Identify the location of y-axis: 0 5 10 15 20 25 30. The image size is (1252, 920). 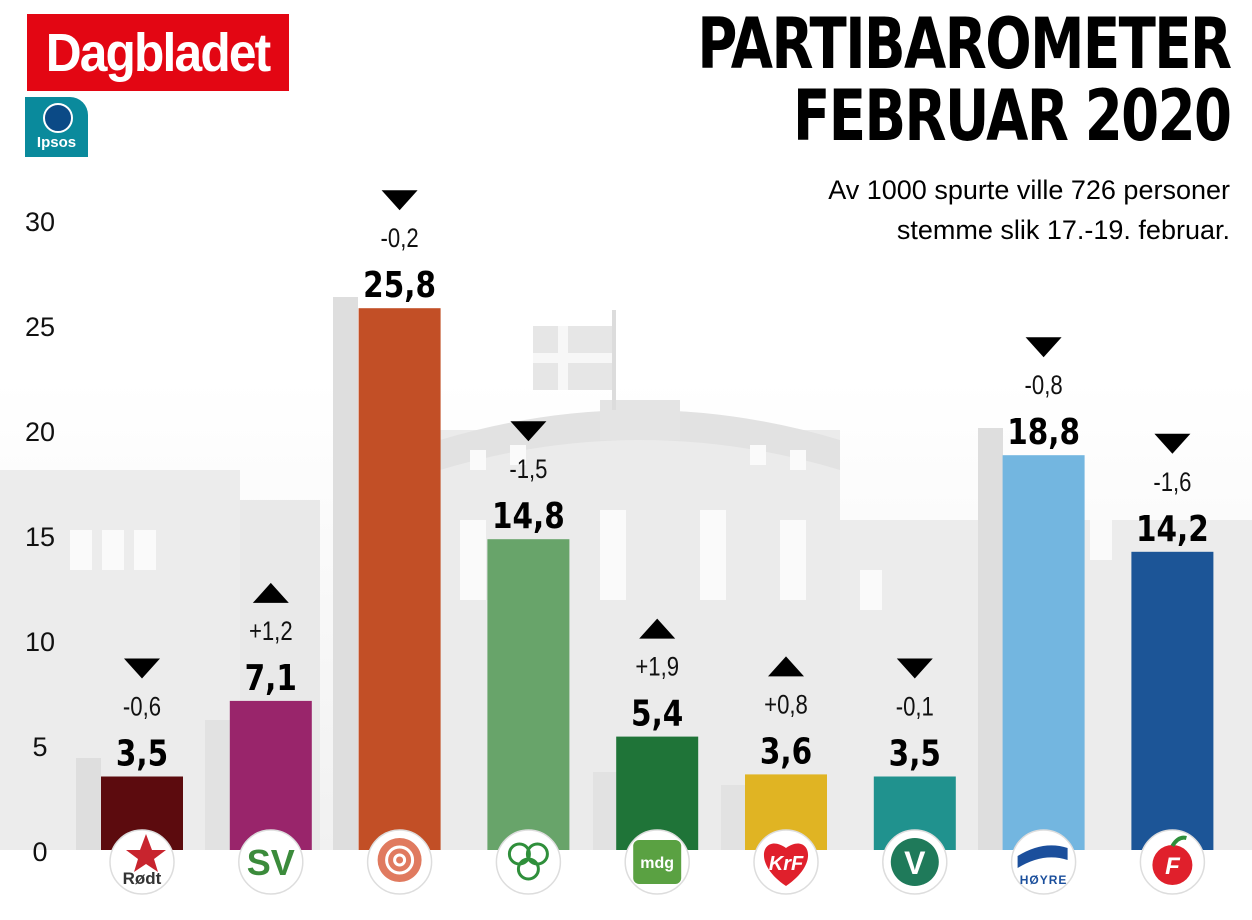
(40, 537).